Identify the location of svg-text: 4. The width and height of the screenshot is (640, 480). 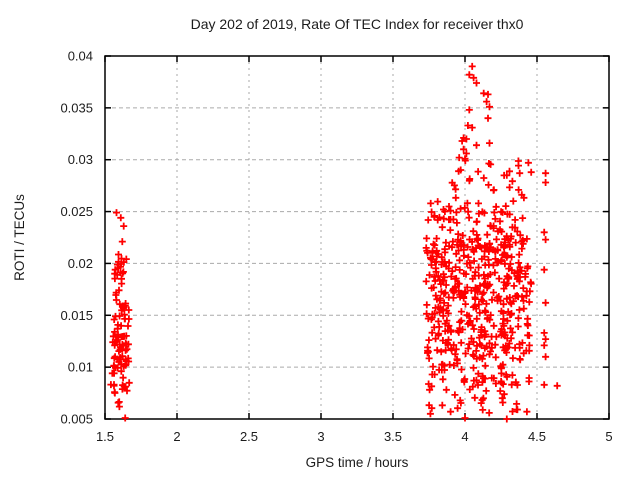
(464, 436).